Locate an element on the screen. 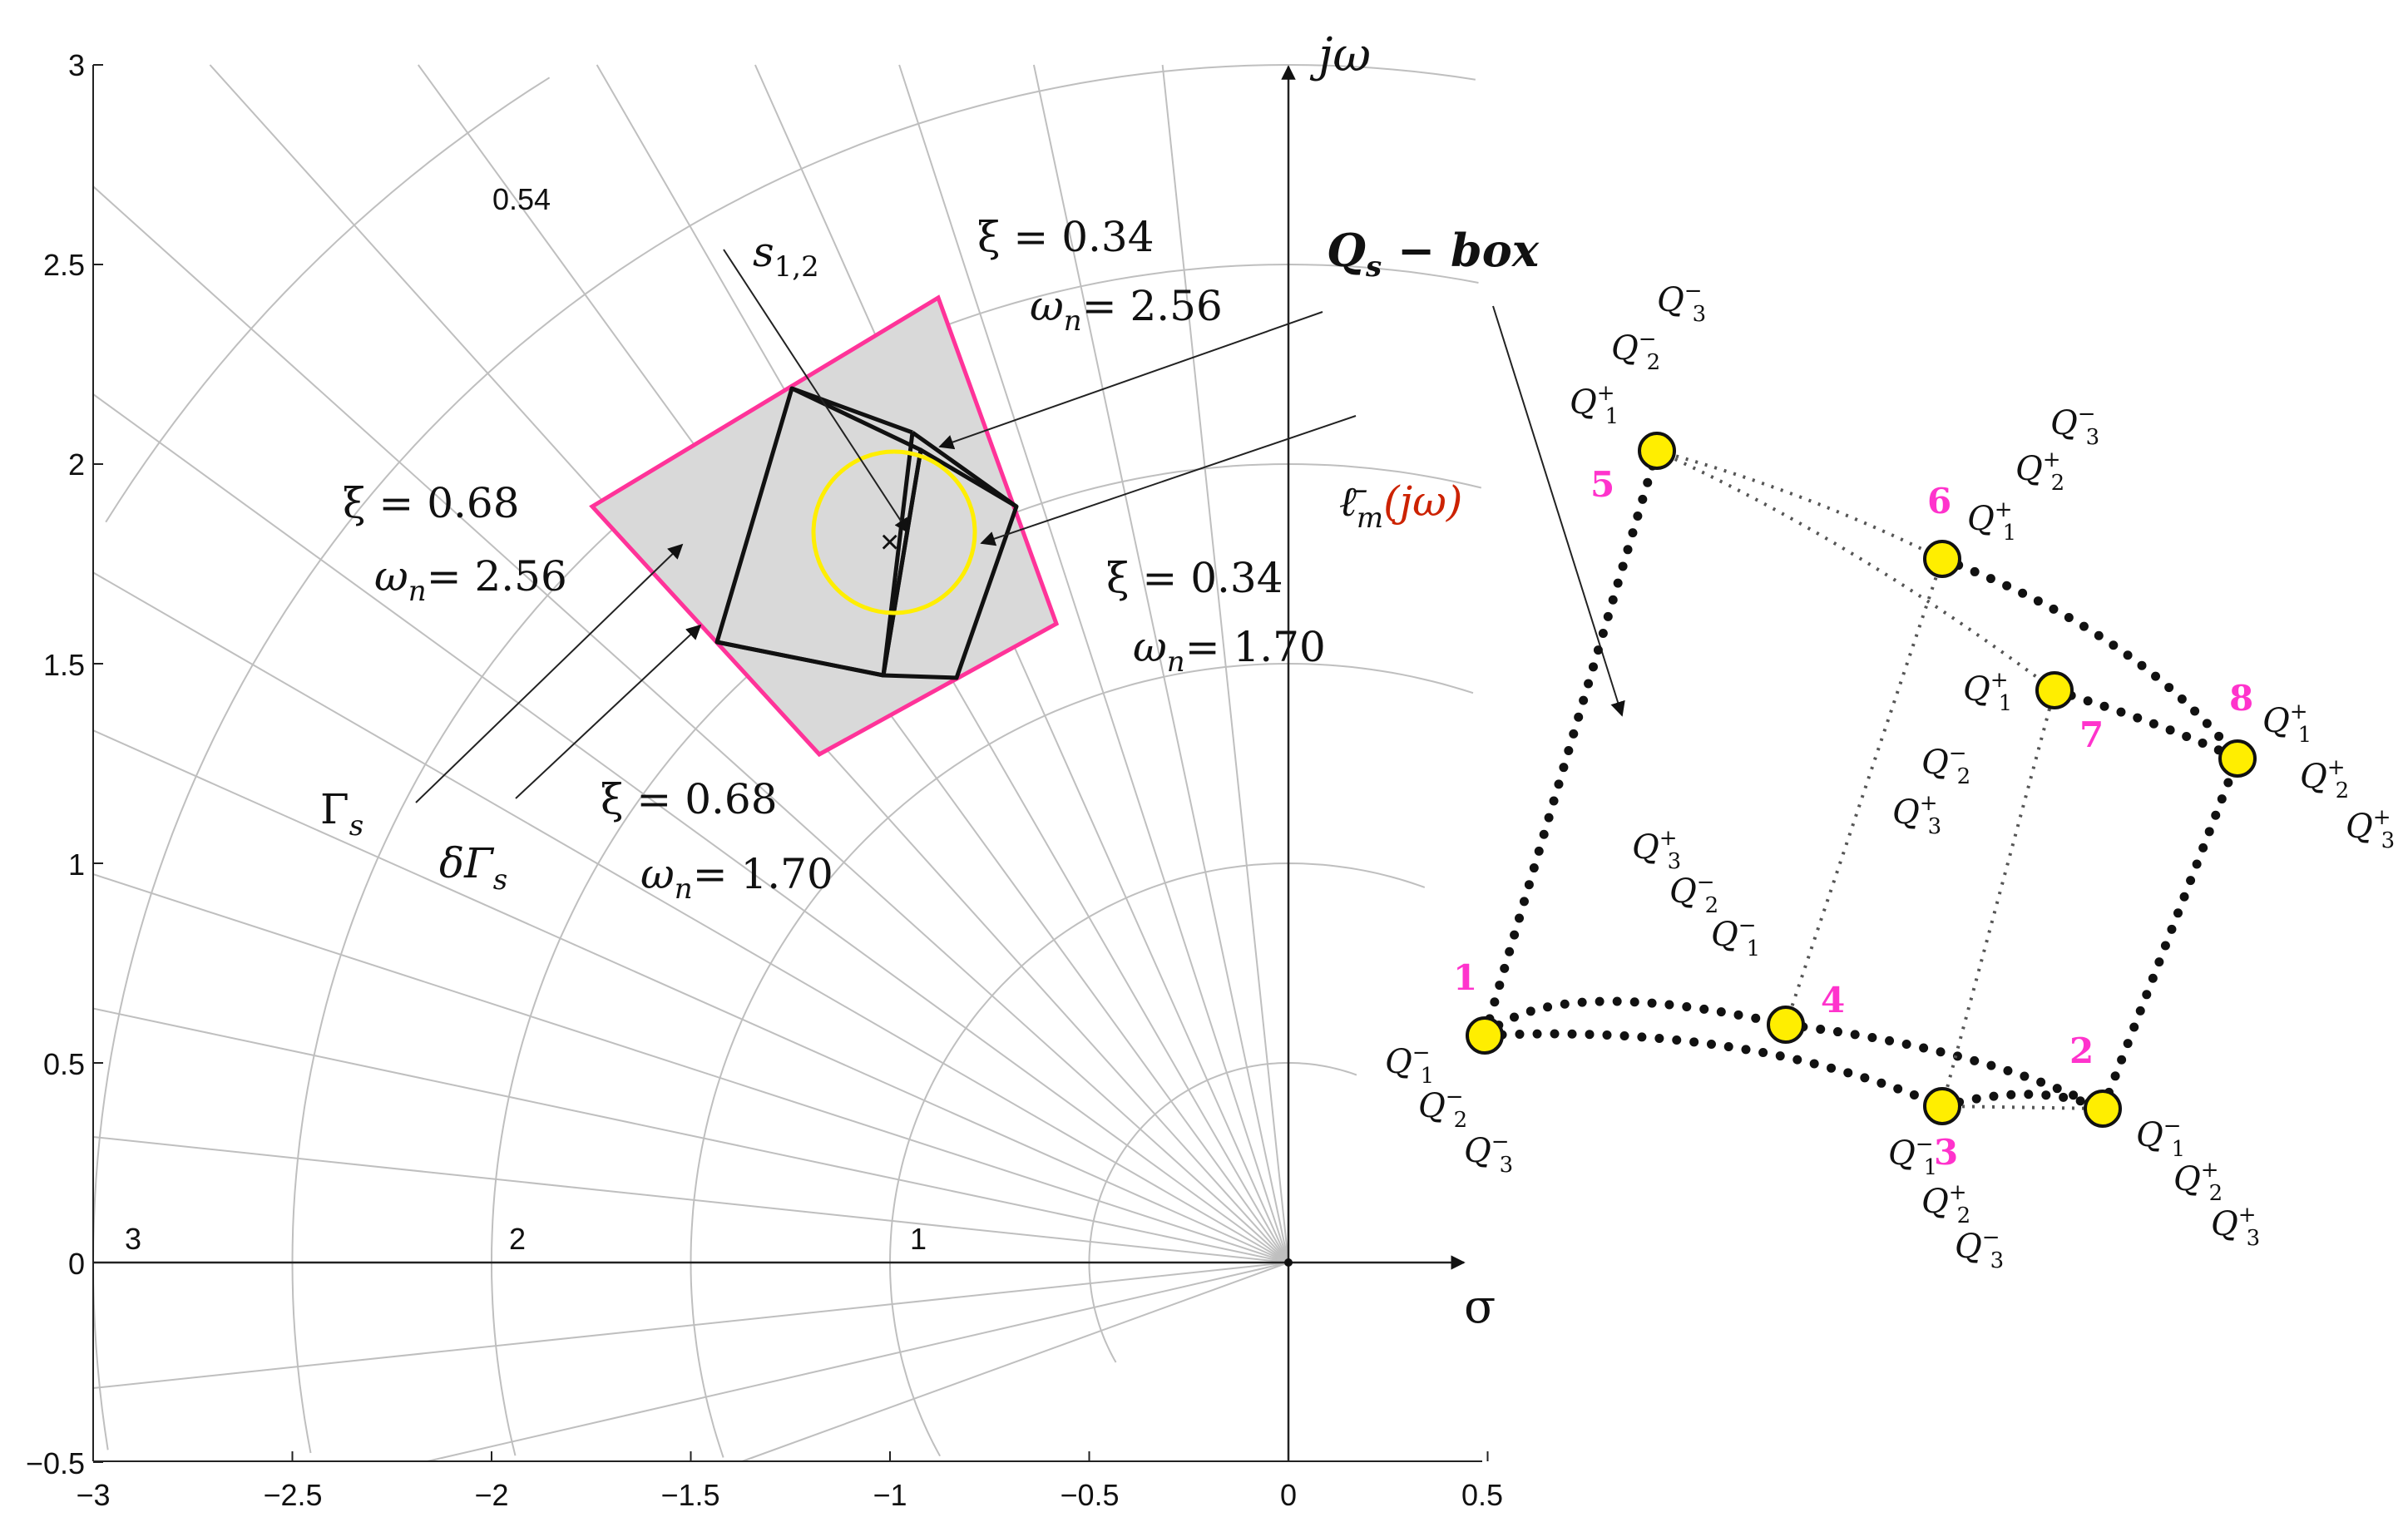 Image resolution: width=2408 pixels, height=1527 pixels. x-tick-label: 0 is located at coordinates (1288, 1495).